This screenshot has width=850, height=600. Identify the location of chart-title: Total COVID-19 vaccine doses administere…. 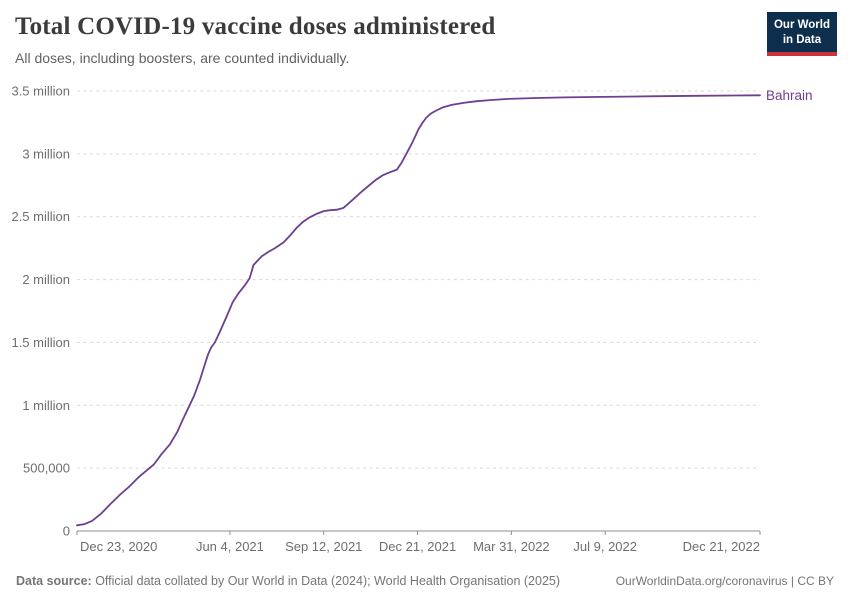
(255, 26).